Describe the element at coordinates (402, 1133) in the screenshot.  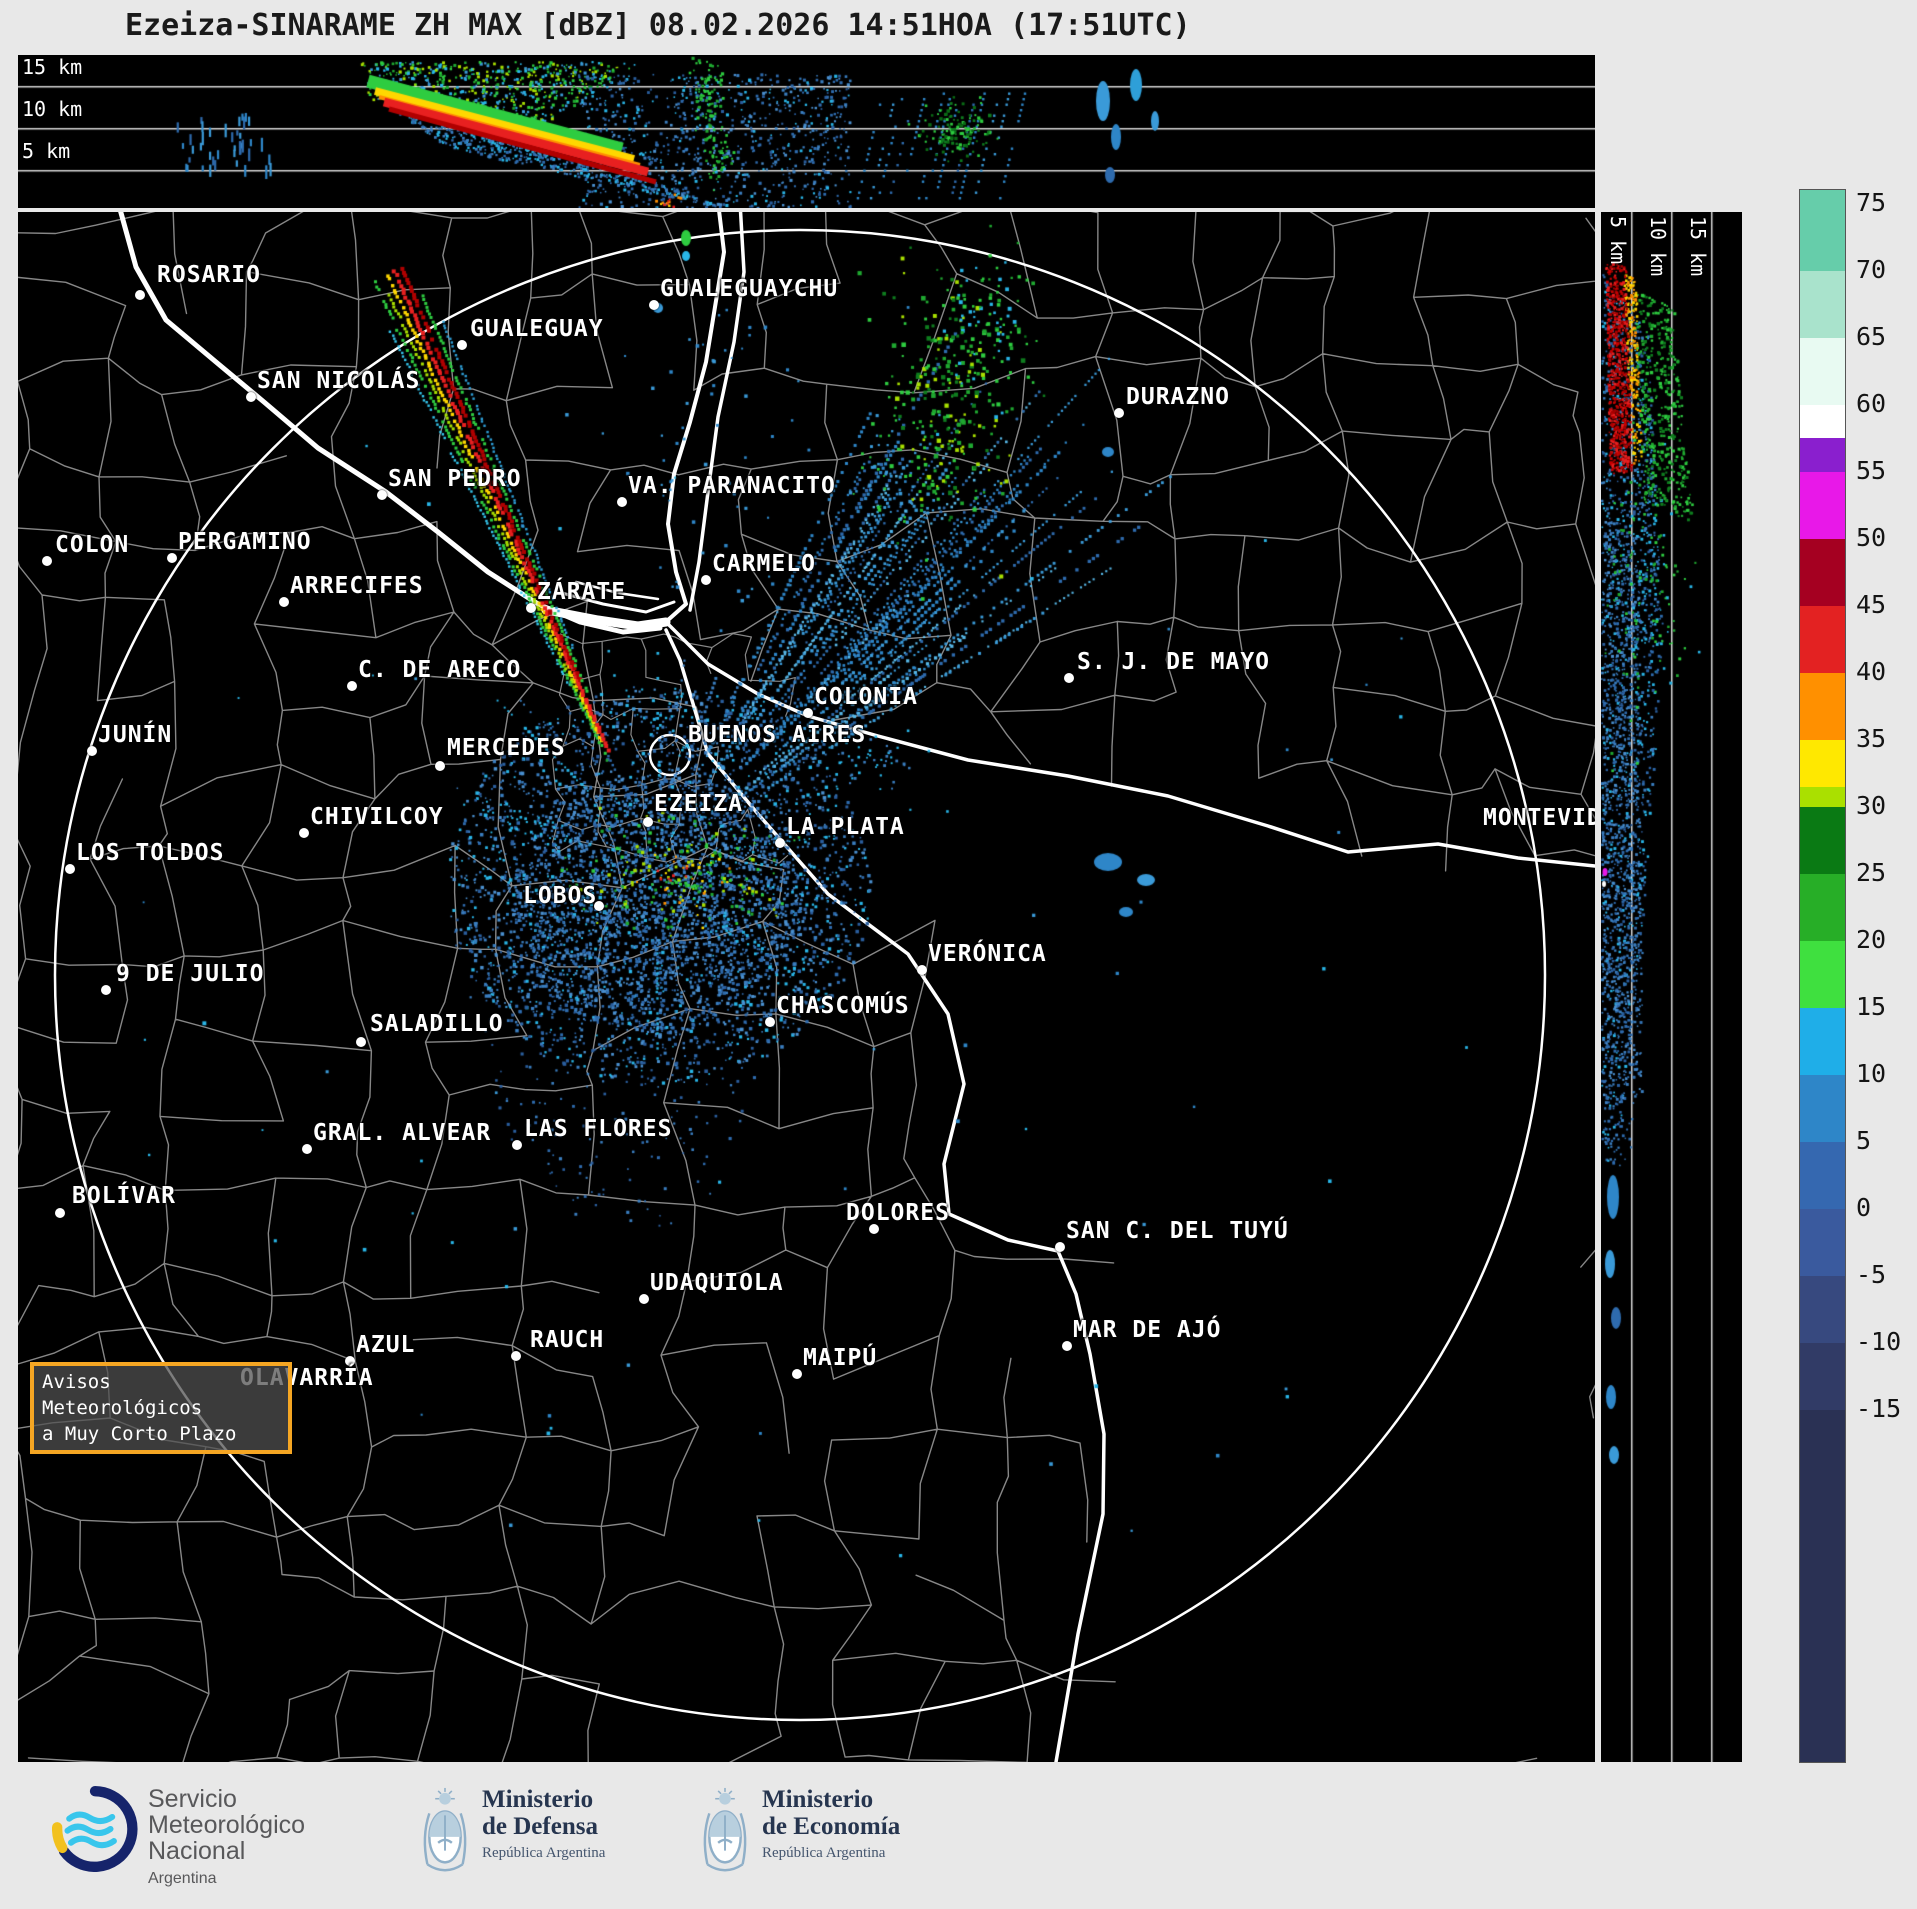
I see `city-label: GRAL. ALVEAR` at that location.